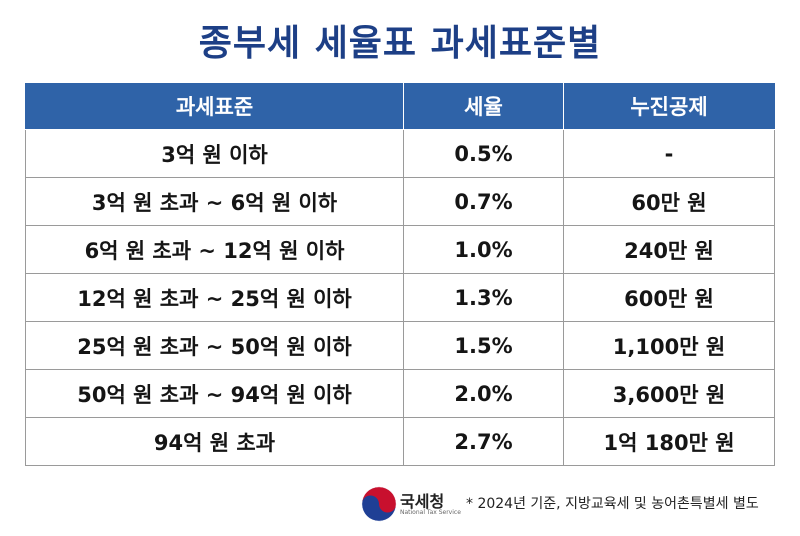 This screenshot has height=536, width=800. I want to click on tax-rate-cell: 0.5%, so click(483, 153).